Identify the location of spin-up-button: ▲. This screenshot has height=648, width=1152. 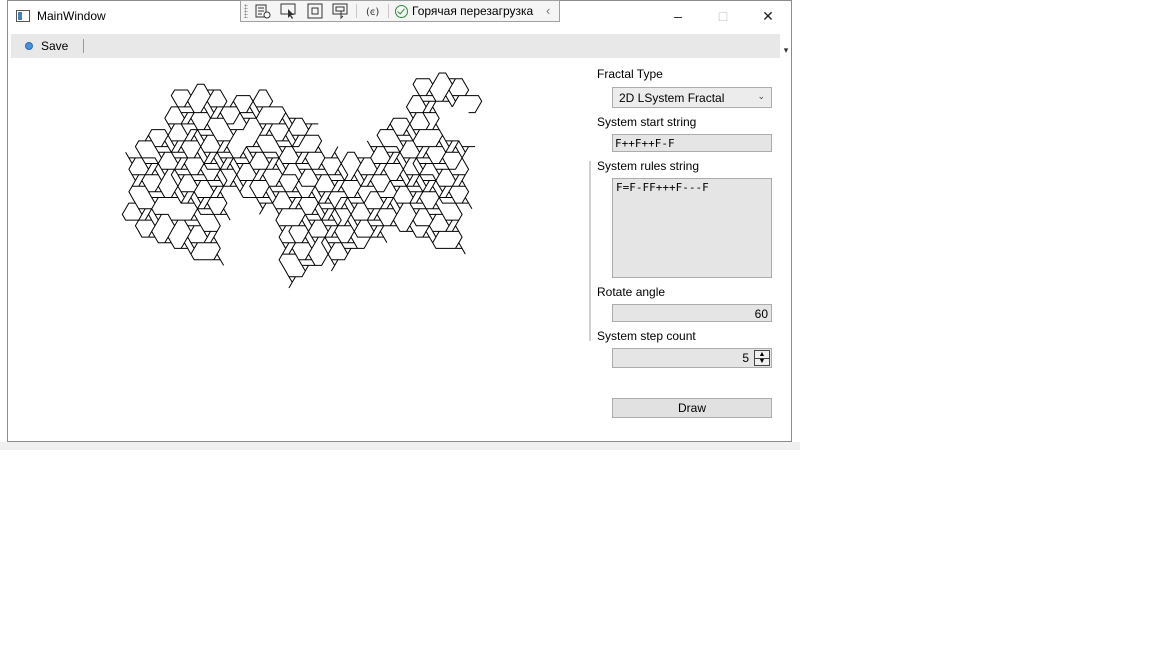
(762, 355).